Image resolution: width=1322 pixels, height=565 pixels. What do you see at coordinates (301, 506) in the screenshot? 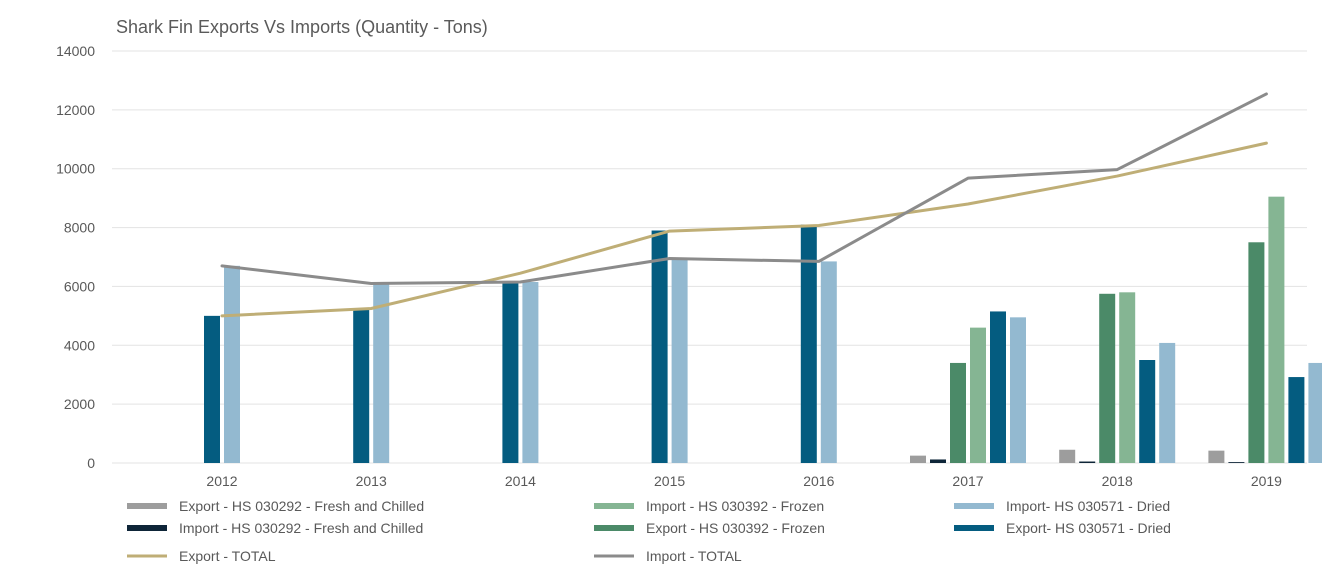
I see `legend-label: Export - HS 030292 - Fresh and Chilled` at bounding box center [301, 506].